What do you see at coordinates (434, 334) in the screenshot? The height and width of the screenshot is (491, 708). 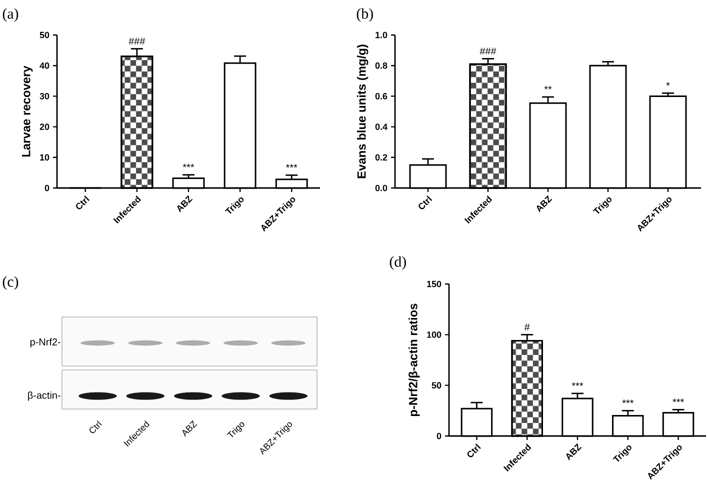 I see `y-tick-label: 100` at bounding box center [434, 334].